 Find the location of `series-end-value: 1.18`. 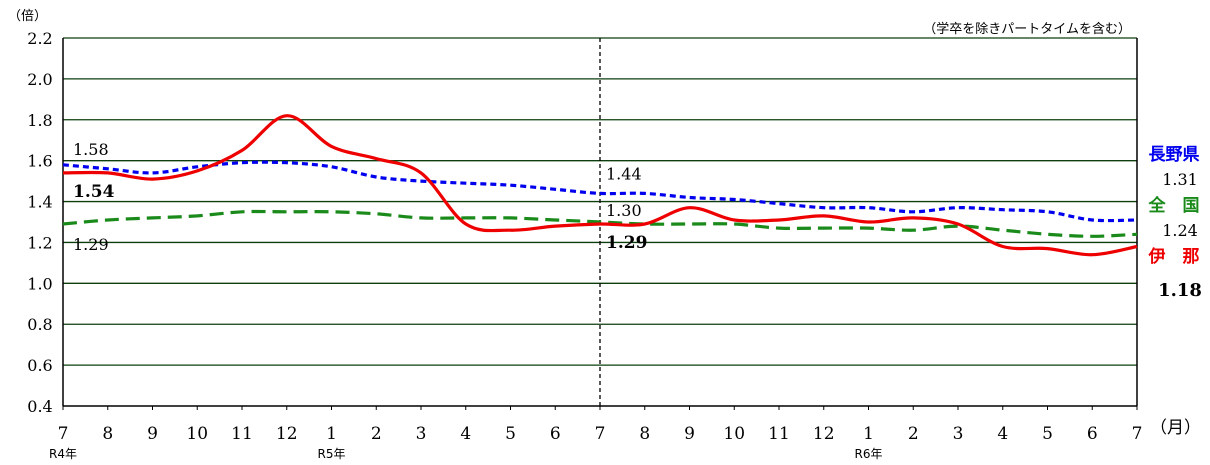

series-end-value: 1.18 is located at coordinates (1180, 290).